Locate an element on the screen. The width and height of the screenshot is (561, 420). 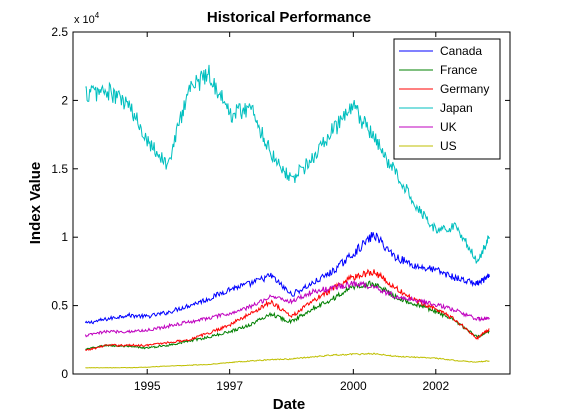
legend-label-canada: Canada is located at coordinates (461, 51).